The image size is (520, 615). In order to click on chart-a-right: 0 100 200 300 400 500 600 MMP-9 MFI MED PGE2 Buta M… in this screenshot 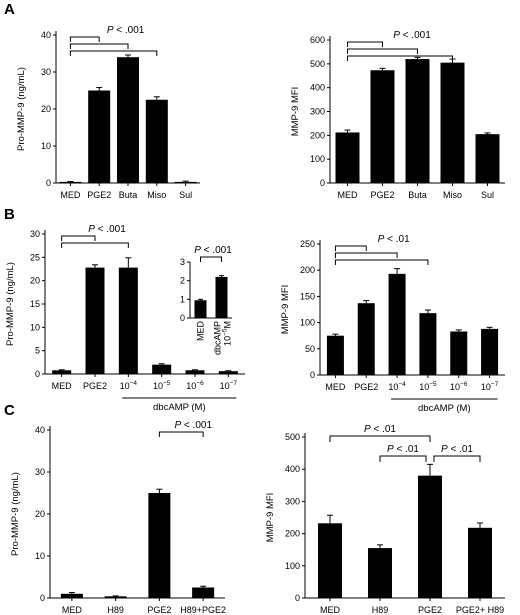, I will do `click(397, 115)`.